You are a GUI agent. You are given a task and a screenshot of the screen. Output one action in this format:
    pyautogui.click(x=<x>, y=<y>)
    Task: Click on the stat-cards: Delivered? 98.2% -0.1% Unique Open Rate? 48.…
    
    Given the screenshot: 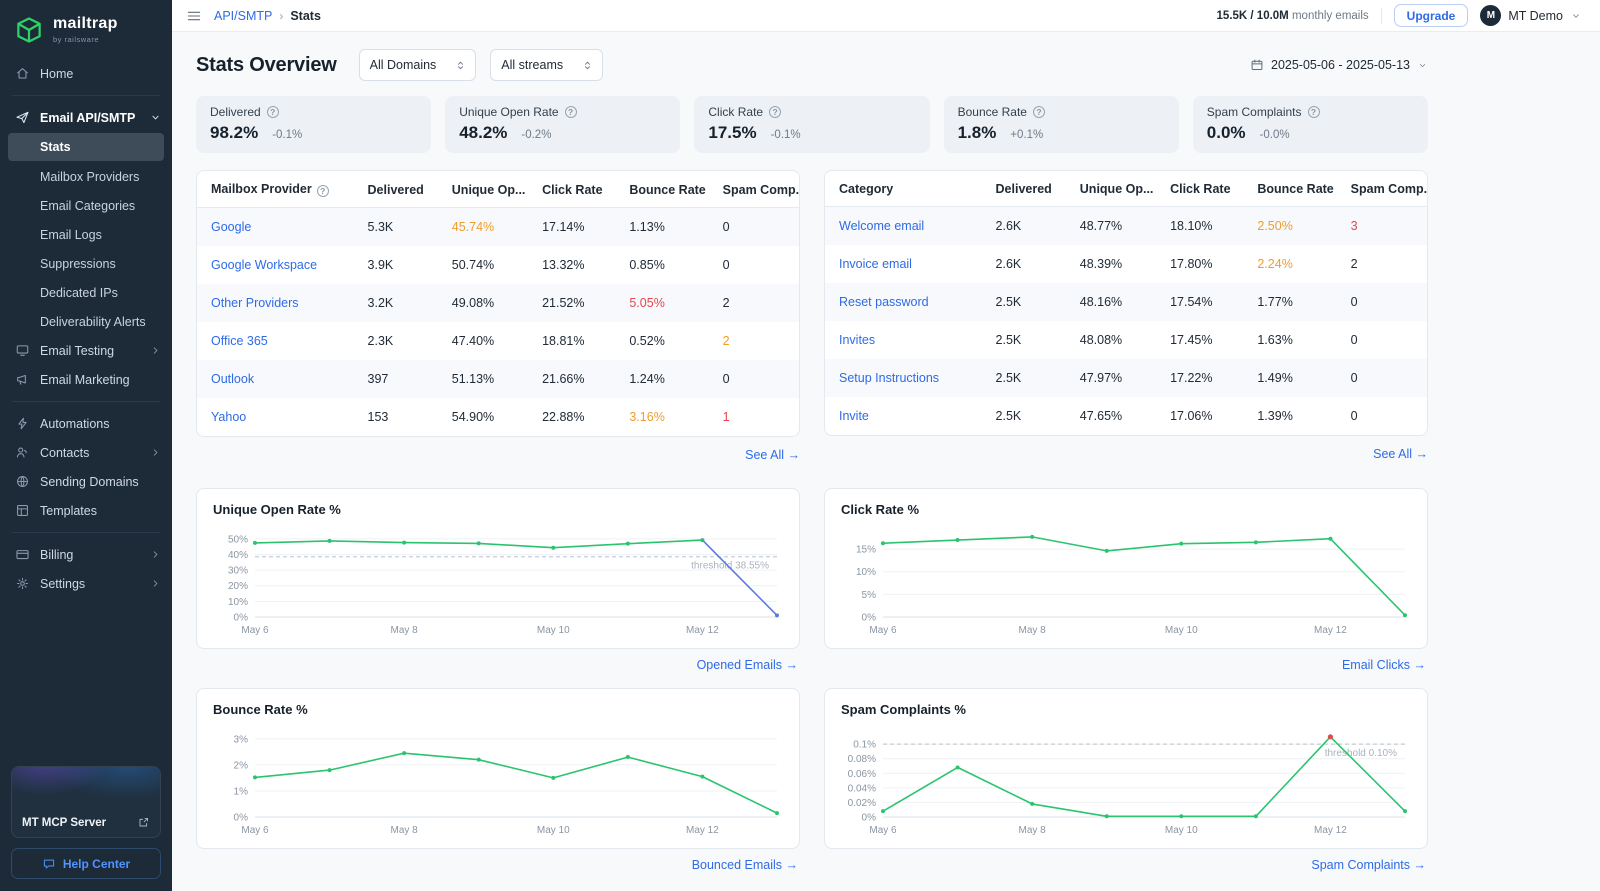 What is the action you would take?
    pyautogui.click(x=812, y=124)
    